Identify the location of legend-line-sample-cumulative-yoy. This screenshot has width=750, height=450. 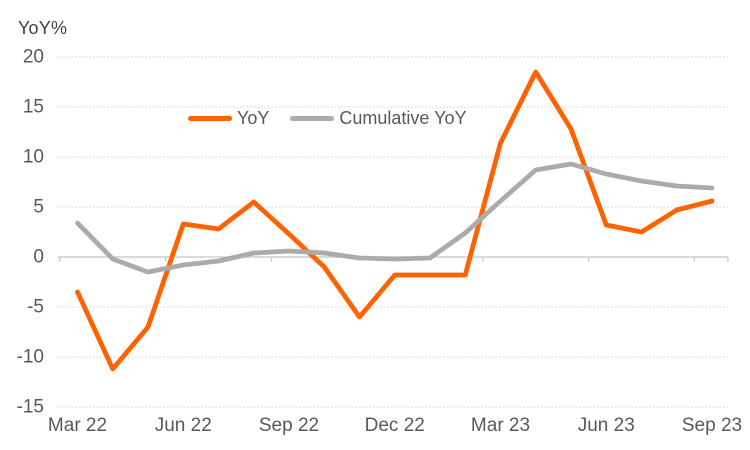
(312, 118).